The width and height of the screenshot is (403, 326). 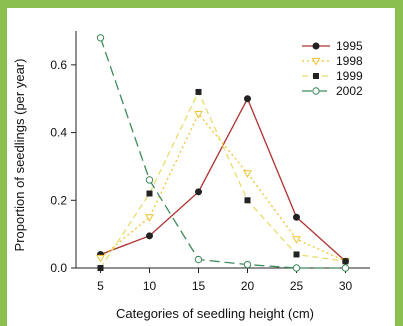 What do you see at coordinates (19, 155) in the screenshot?
I see `y-axis-label: Proportion of seedlings (per year)` at bounding box center [19, 155].